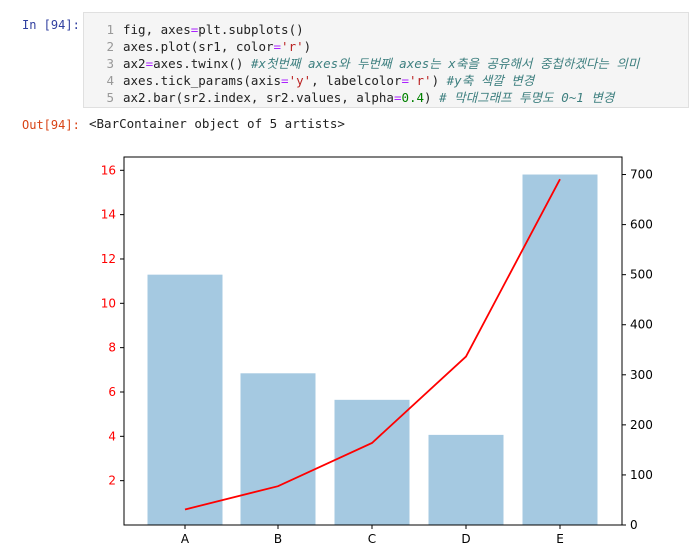  What do you see at coordinates (198, 46) in the screenshot?
I see `code-token: axes.plot(sr1, color` at bounding box center [198, 46].